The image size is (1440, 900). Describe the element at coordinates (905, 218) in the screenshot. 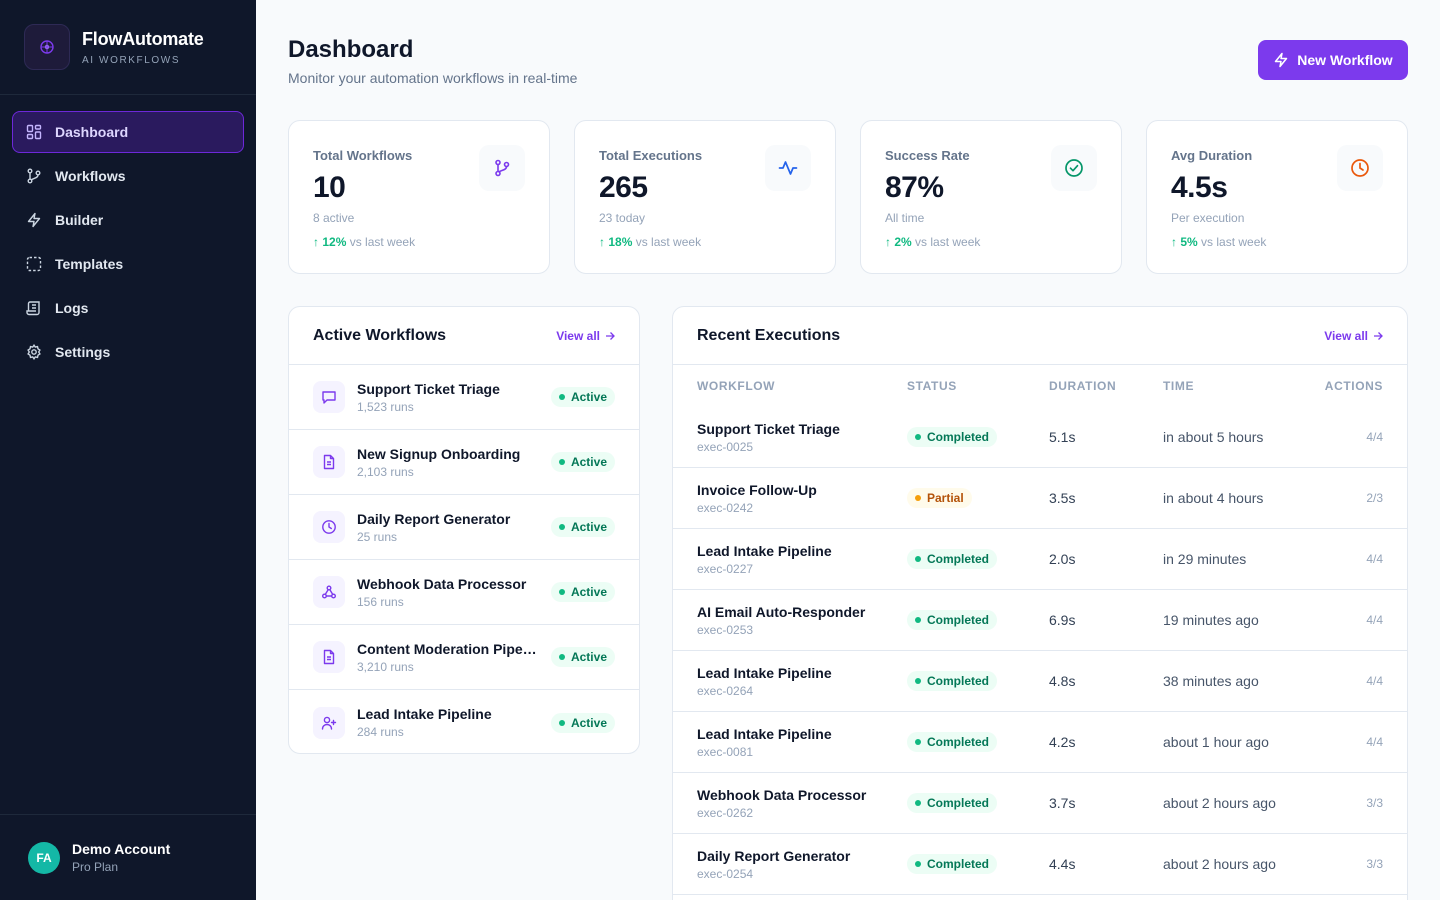

I see `stat-sub: All time` at that location.